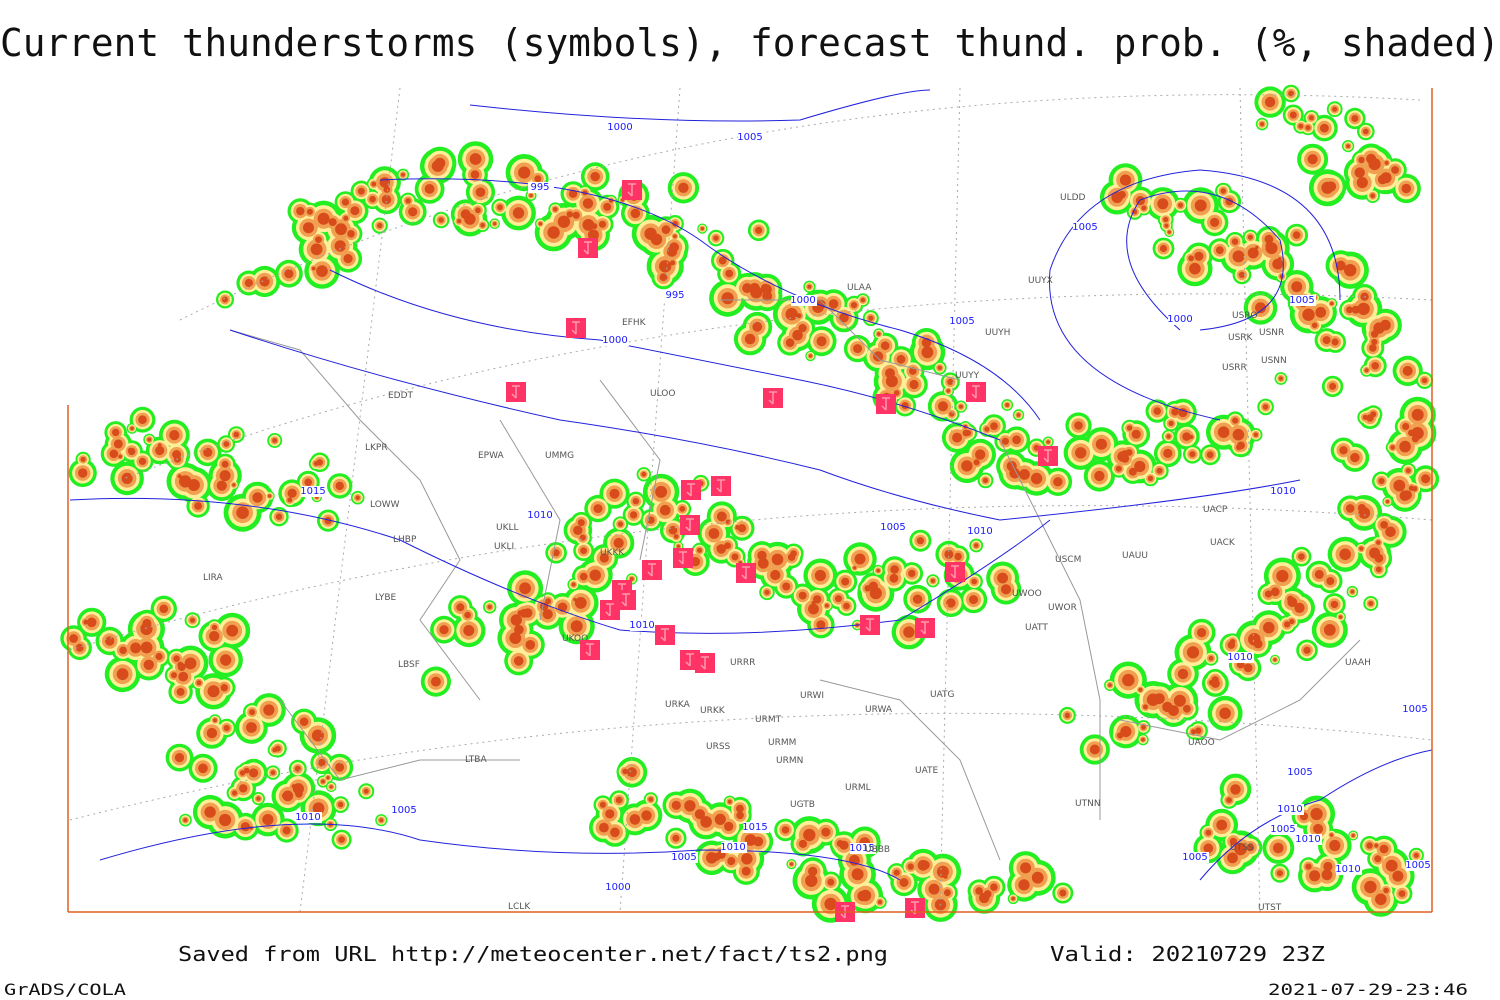  What do you see at coordinates (1242, 848) in the screenshot?
I see `station-label: UTSS` at bounding box center [1242, 848].